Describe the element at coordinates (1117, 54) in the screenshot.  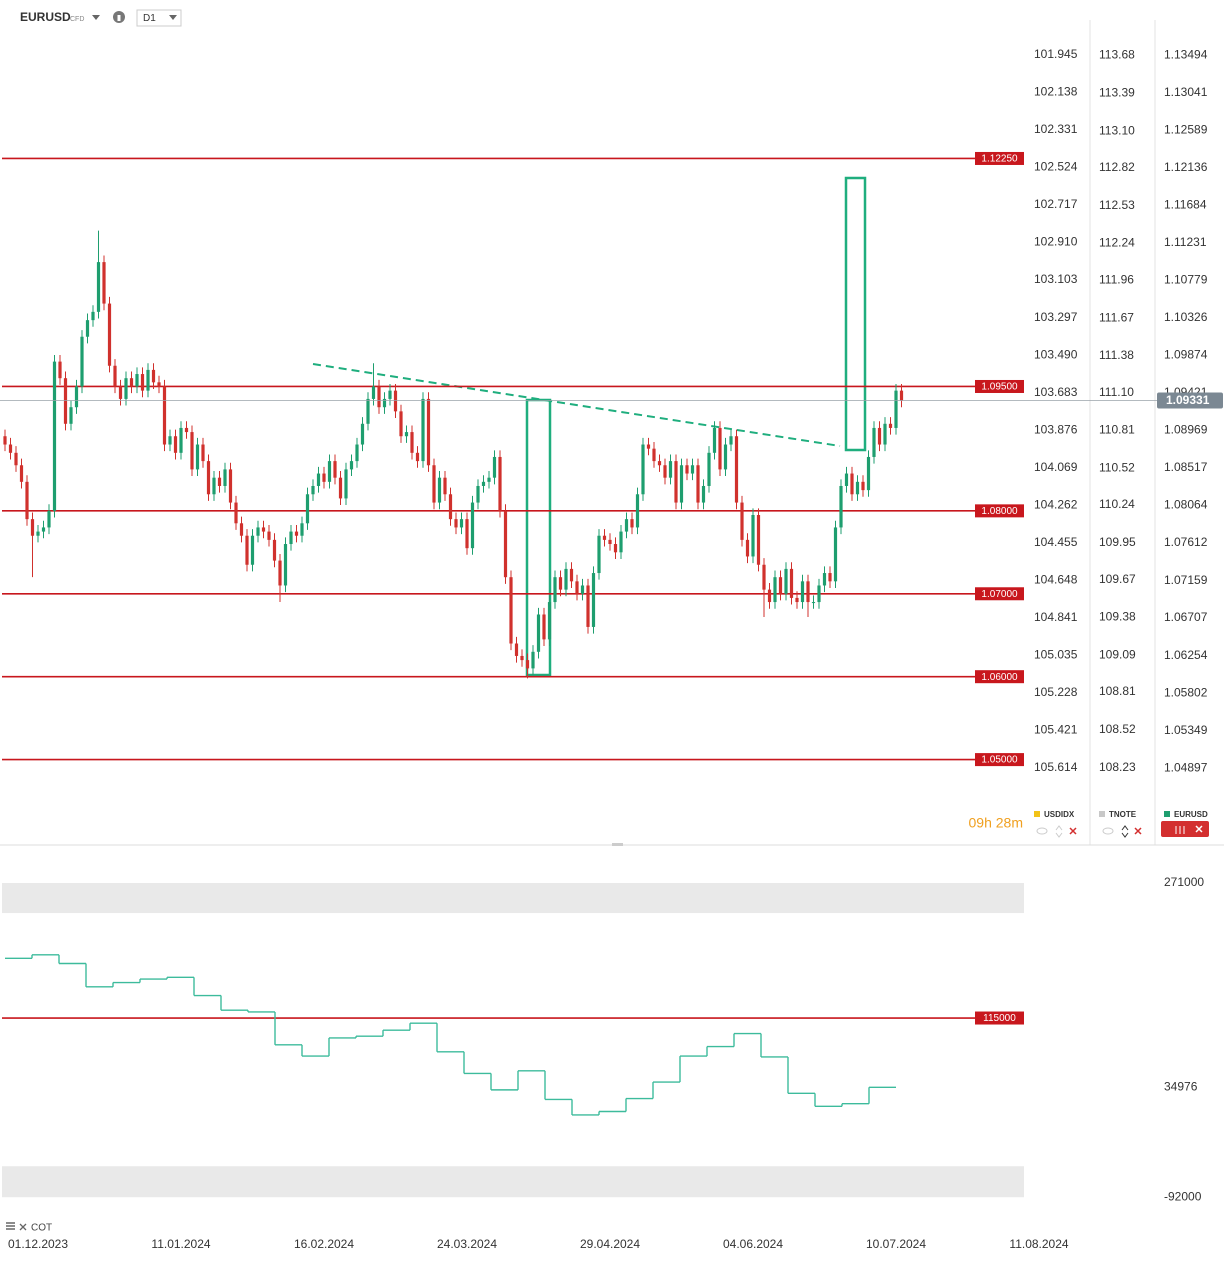
I see `y-tick-label: 113.68` at that location.